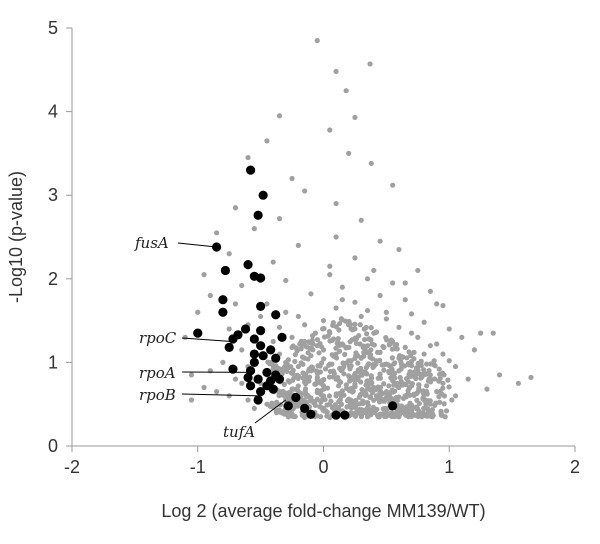 Image resolution: width=600 pixels, height=544 pixels. Describe the element at coordinates (198, 467) in the screenshot. I see `x-tick-label: -1` at that location.